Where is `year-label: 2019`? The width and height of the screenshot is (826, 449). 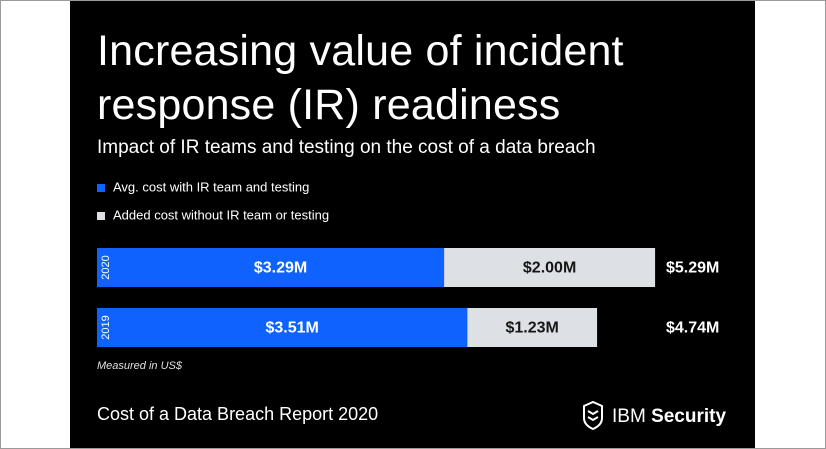 year-label: 2019 is located at coordinates (106, 327).